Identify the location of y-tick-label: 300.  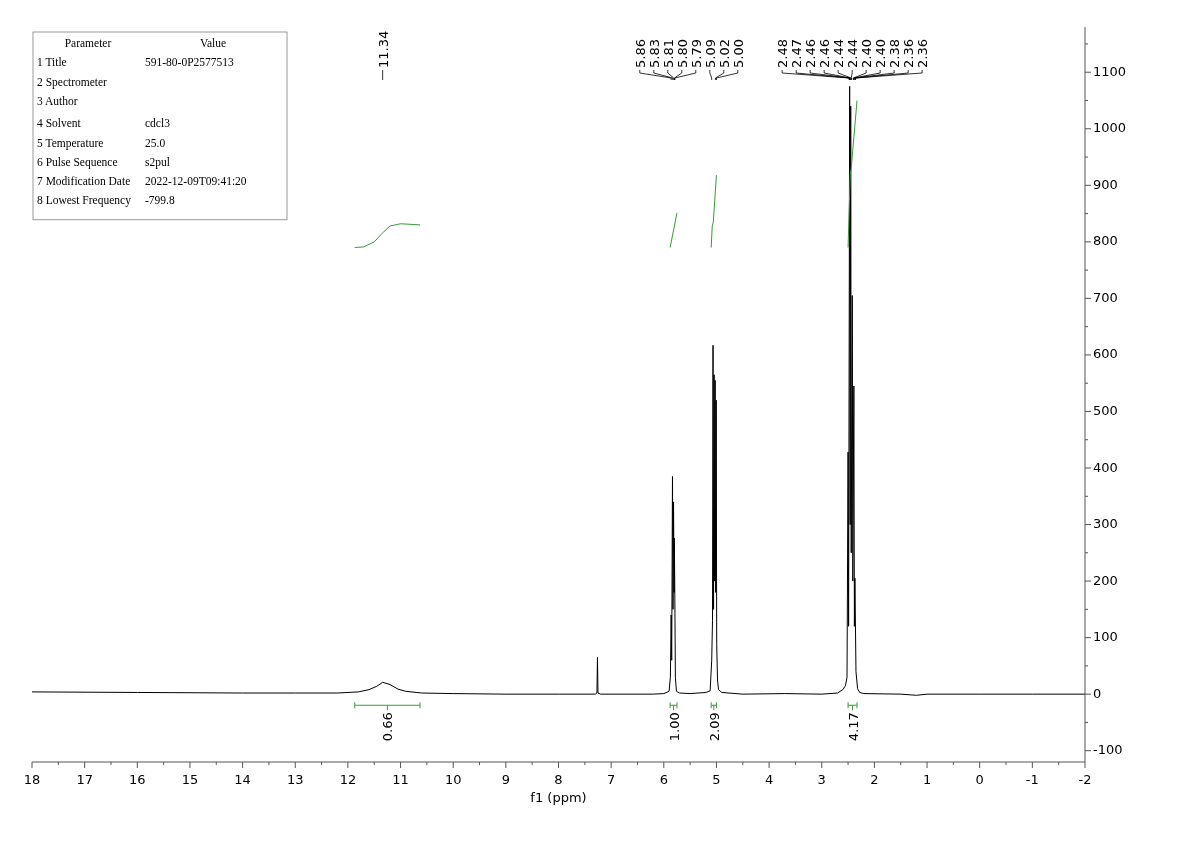
(1105, 524).